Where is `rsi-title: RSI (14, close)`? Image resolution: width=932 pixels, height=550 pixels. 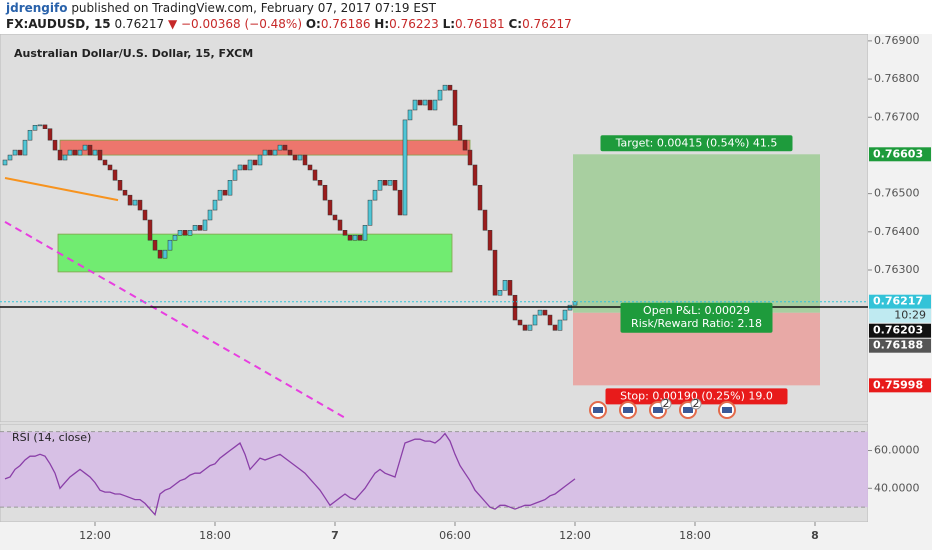 rsi-title: RSI (14, close) is located at coordinates (51, 437).